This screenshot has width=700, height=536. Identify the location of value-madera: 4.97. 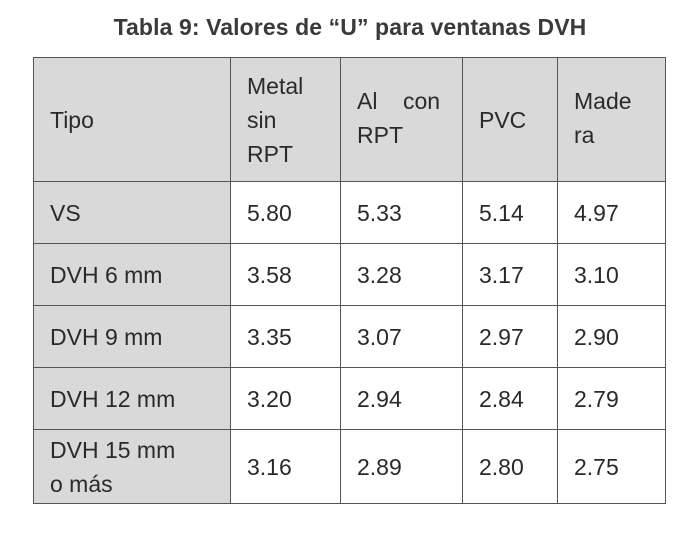
(611, 212).